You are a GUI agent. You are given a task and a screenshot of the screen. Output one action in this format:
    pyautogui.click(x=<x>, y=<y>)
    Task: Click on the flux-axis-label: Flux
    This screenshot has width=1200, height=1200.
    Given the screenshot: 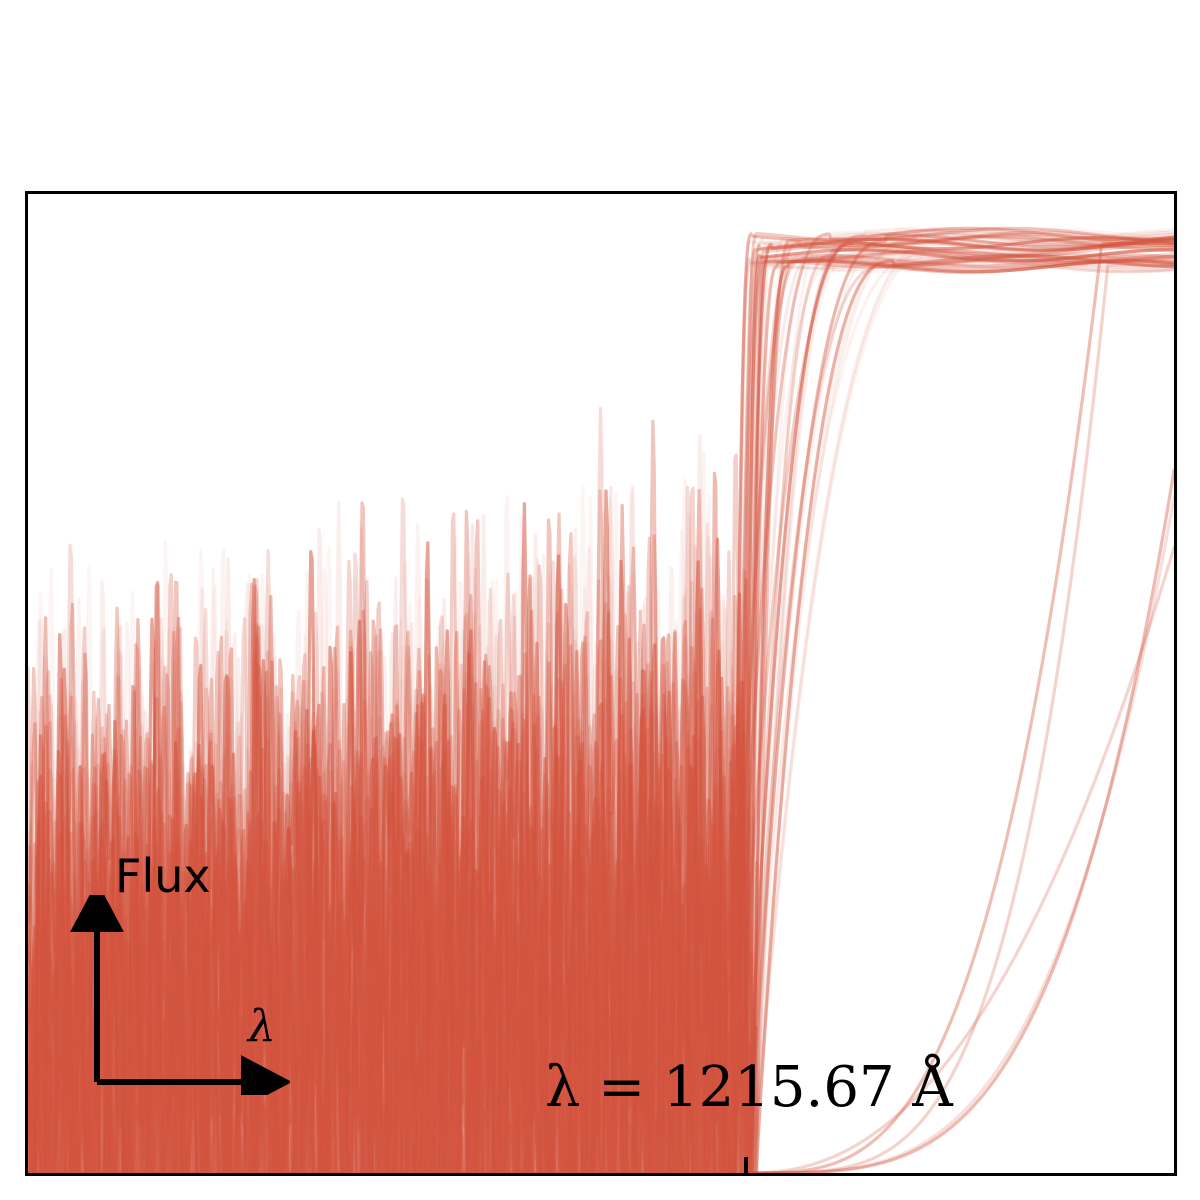 What is the action you would take?
    pyautogui.click(x=163, y=876)
    